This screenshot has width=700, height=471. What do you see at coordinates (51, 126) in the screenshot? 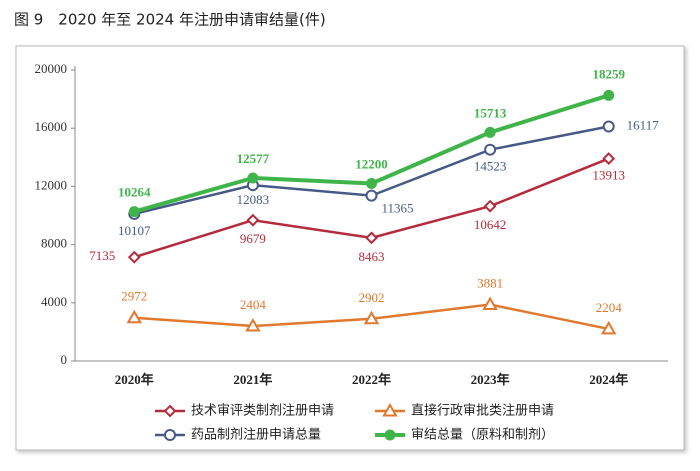
I see `y-tick-label: 16000` at bounding box center [51, 126].